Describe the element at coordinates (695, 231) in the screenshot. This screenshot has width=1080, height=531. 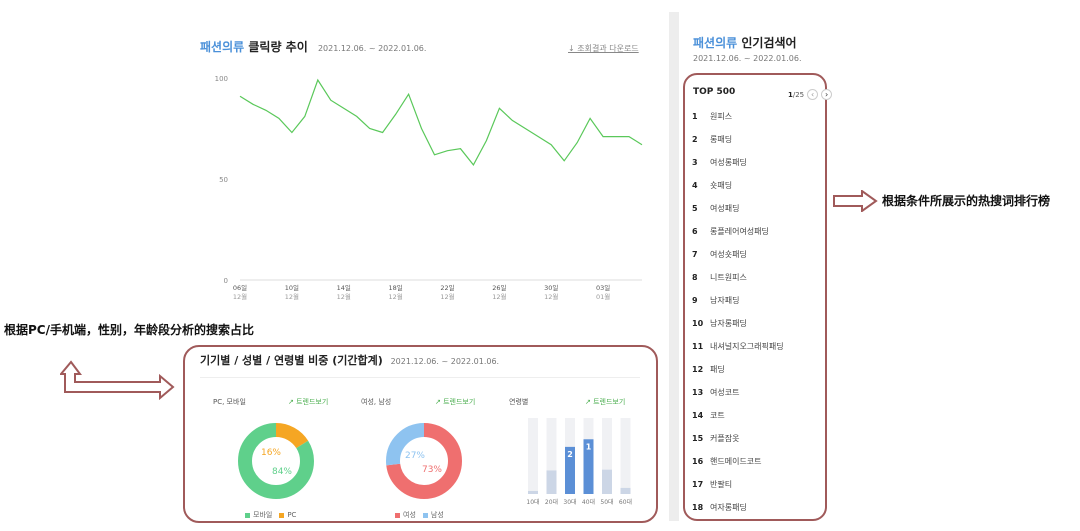
I see `keyword-rank: 6` at that location.